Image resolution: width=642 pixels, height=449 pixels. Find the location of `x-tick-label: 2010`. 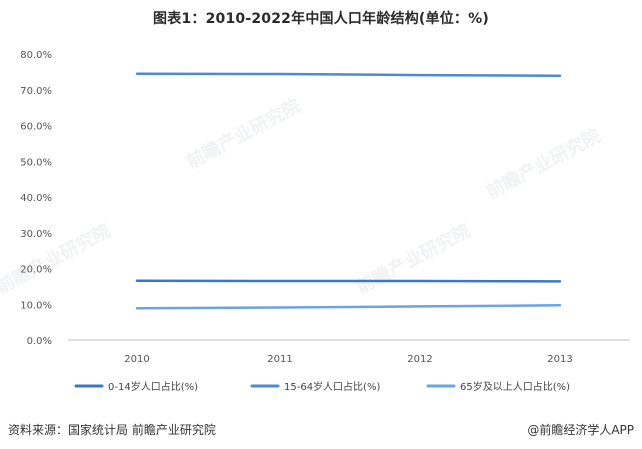

x-tick-label: 2010 is located at coordinates (136, 359).